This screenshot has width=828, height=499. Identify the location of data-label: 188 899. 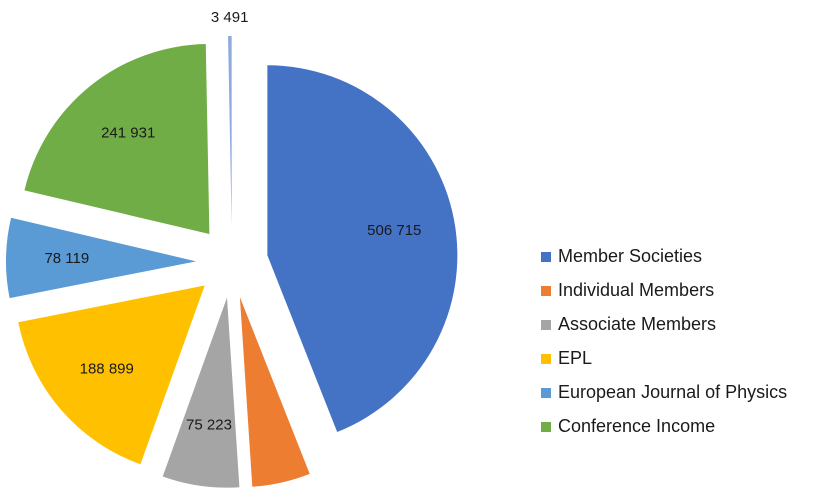
(107, 369).